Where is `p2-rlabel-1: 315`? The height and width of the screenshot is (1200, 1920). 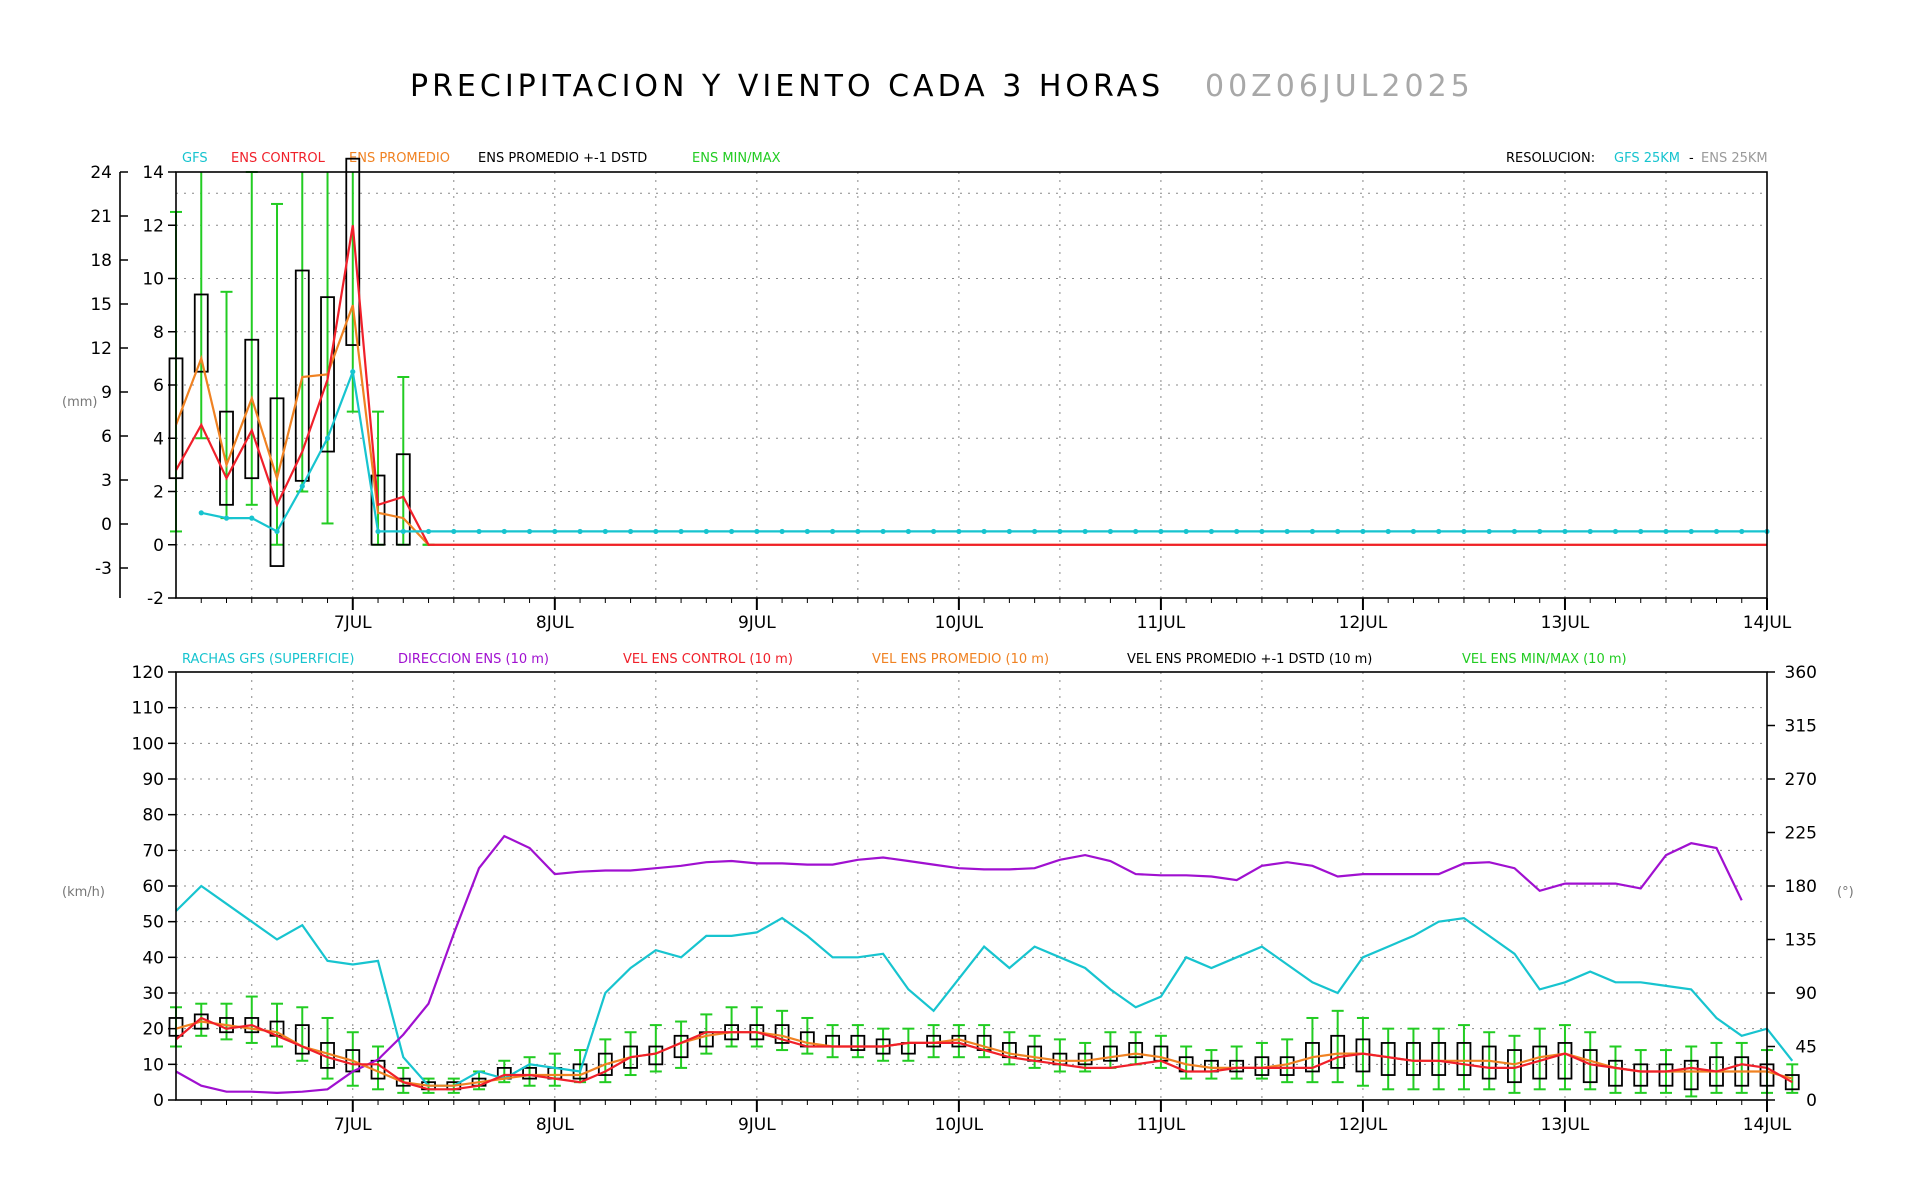
p2-rlabel-1: 315 is located at coordinates (1801, 727).